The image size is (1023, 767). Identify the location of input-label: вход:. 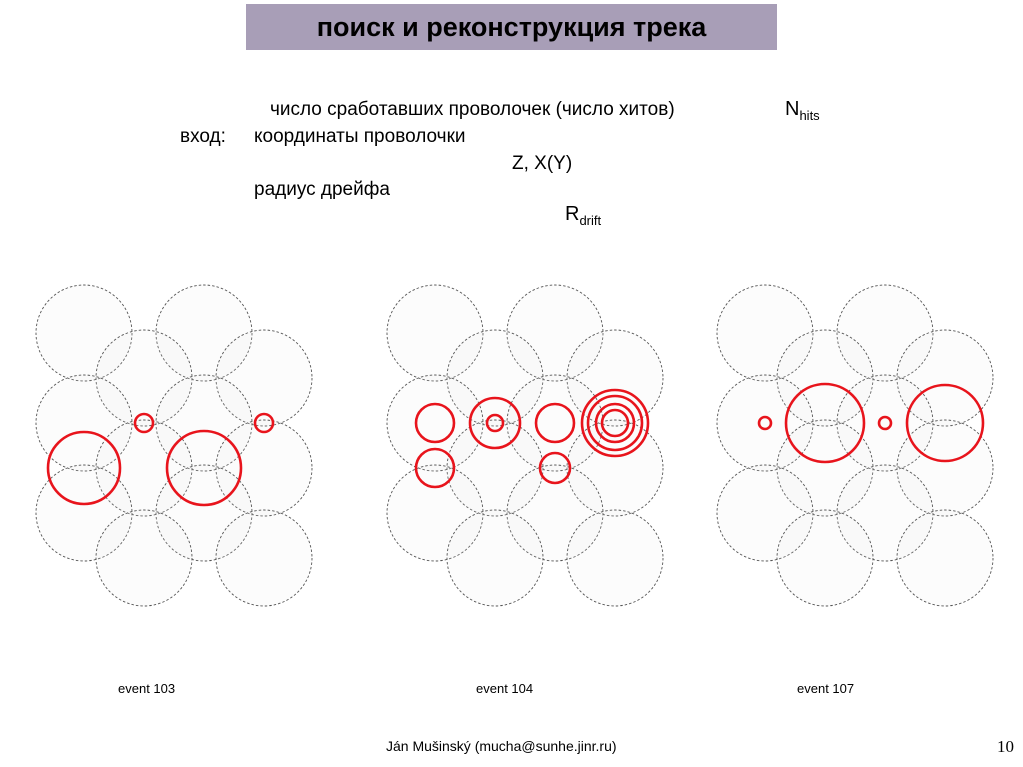
(203, 136).